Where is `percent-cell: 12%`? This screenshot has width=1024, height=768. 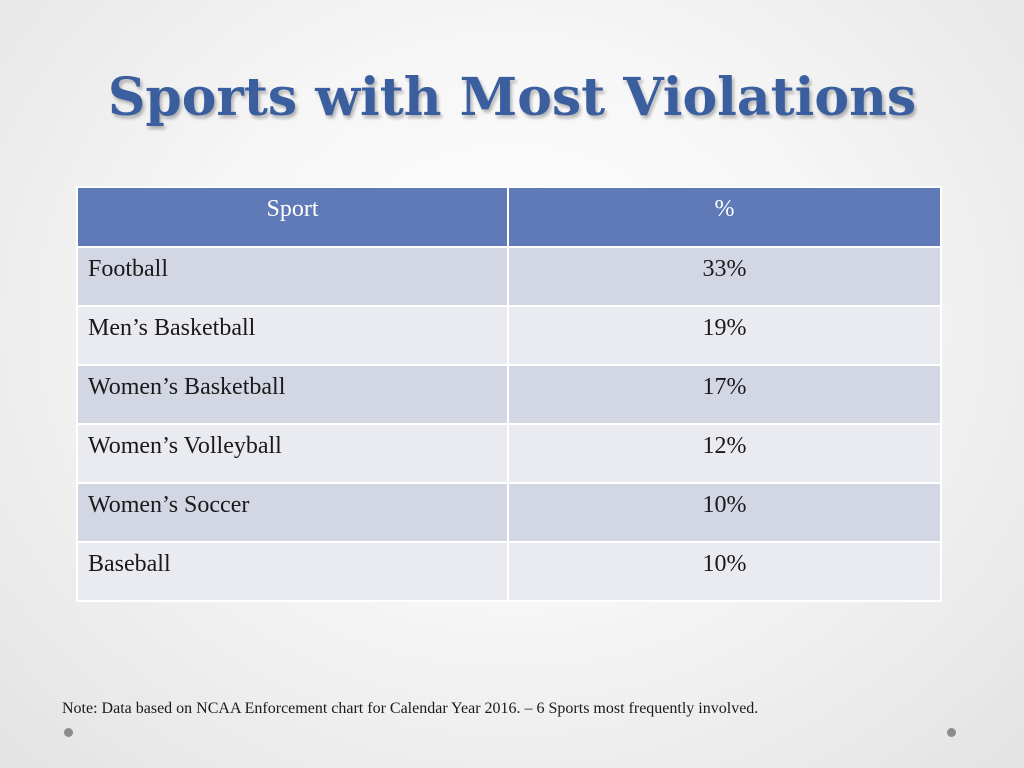 percent-cell: 12% is located at coordinates (724, 453).